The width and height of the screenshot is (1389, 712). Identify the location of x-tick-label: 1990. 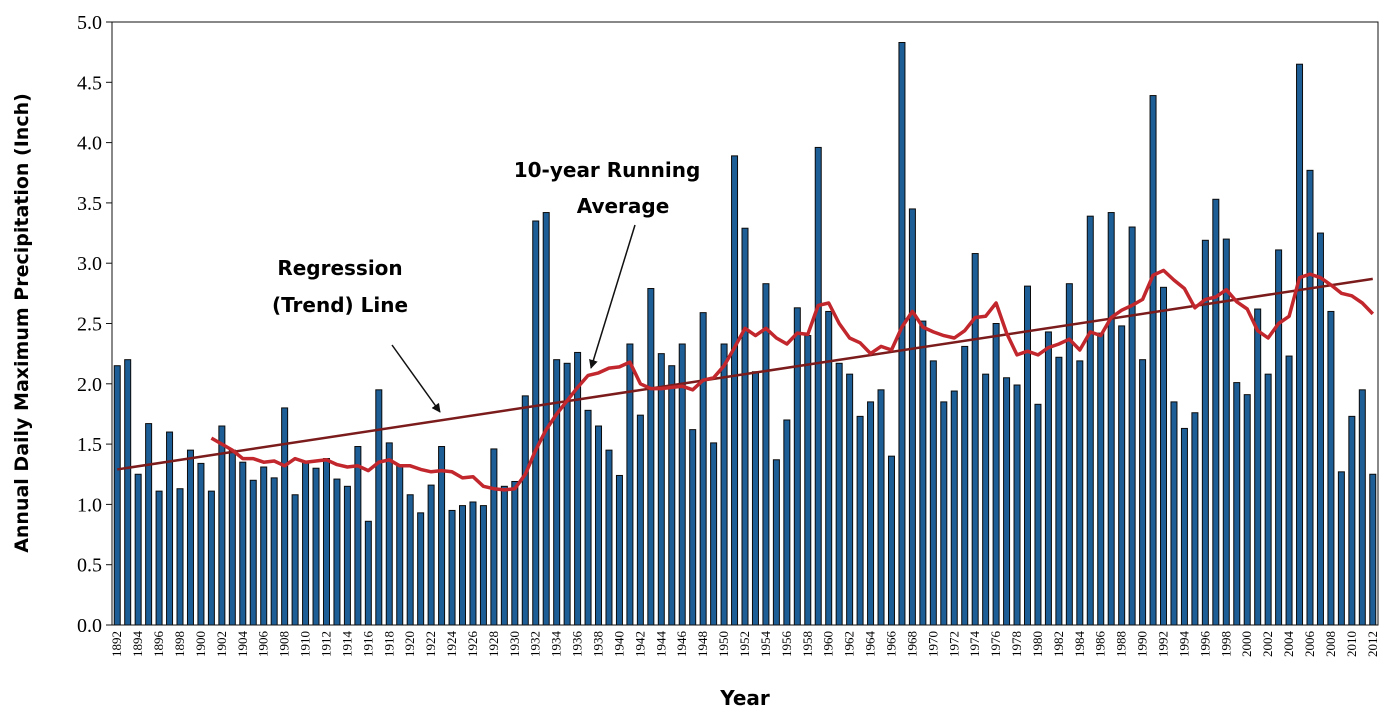
(1142, 644).